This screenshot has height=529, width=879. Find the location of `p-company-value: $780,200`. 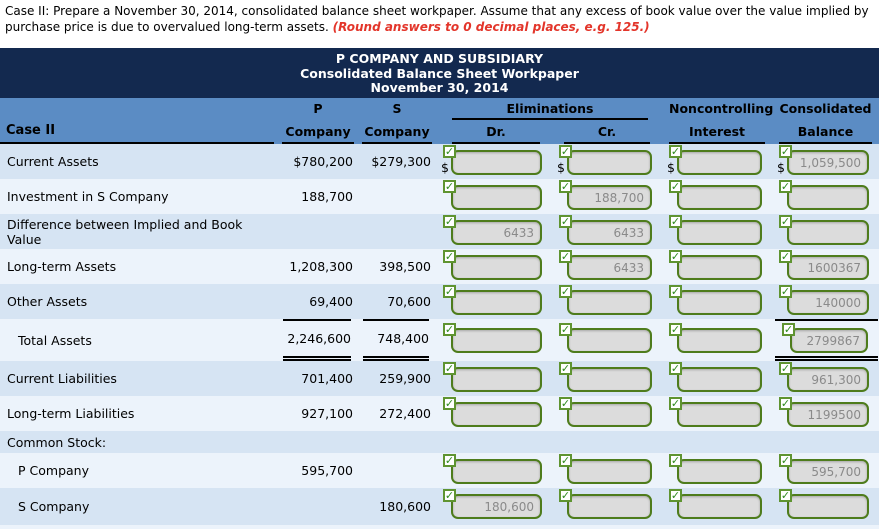

p-company-value: $780,200 is located at coordinates (323, 161).